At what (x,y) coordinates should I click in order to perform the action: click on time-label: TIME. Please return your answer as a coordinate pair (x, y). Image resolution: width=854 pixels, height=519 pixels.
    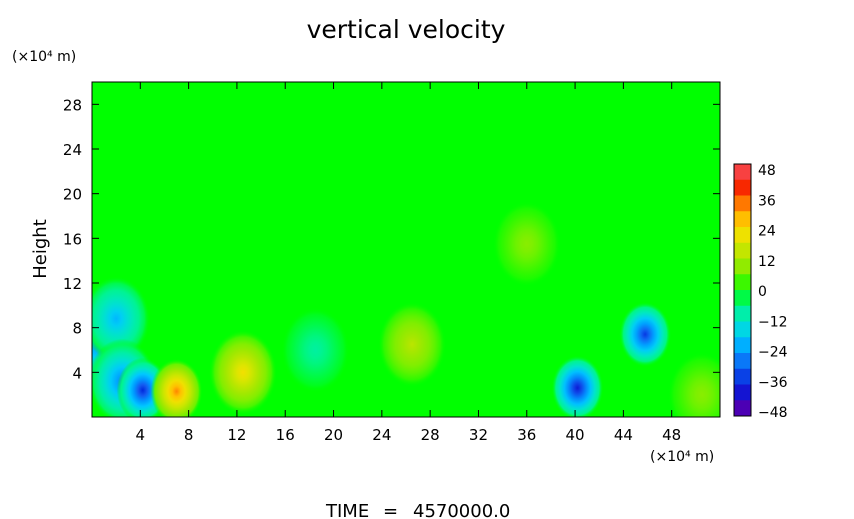
    Looking at the image, I should click on (347, 510).